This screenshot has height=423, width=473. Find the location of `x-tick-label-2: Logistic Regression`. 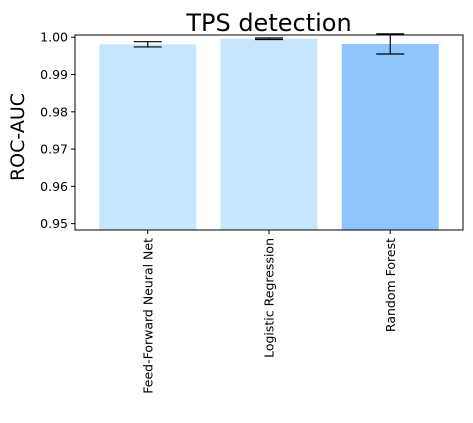

x-tick-label-2: Logistic Regression is located at coordinates (269, 298).